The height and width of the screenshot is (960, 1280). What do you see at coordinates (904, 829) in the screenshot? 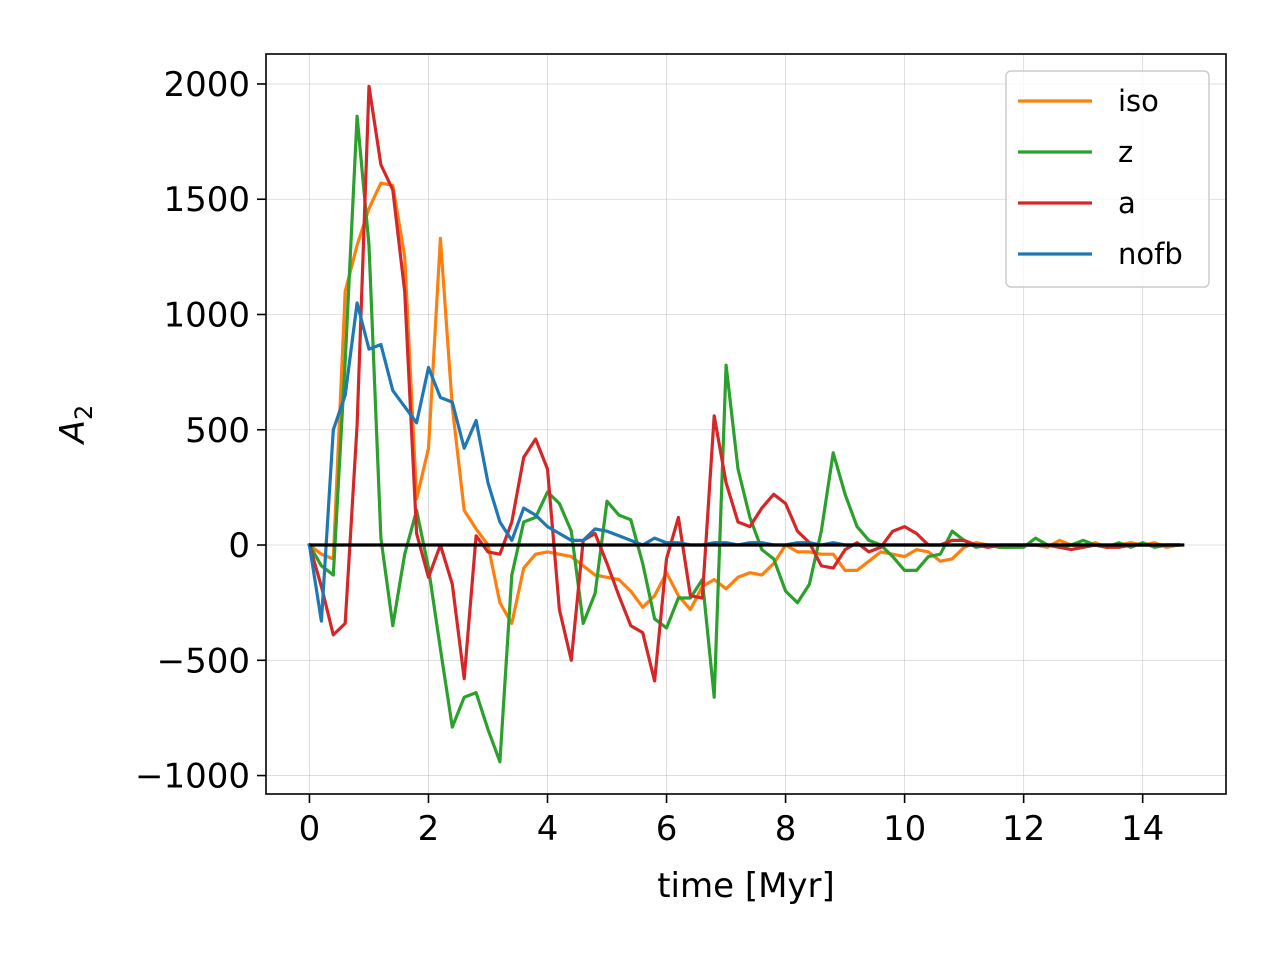
I see `x-tick-label: 10` at bounding box center [904, 829].